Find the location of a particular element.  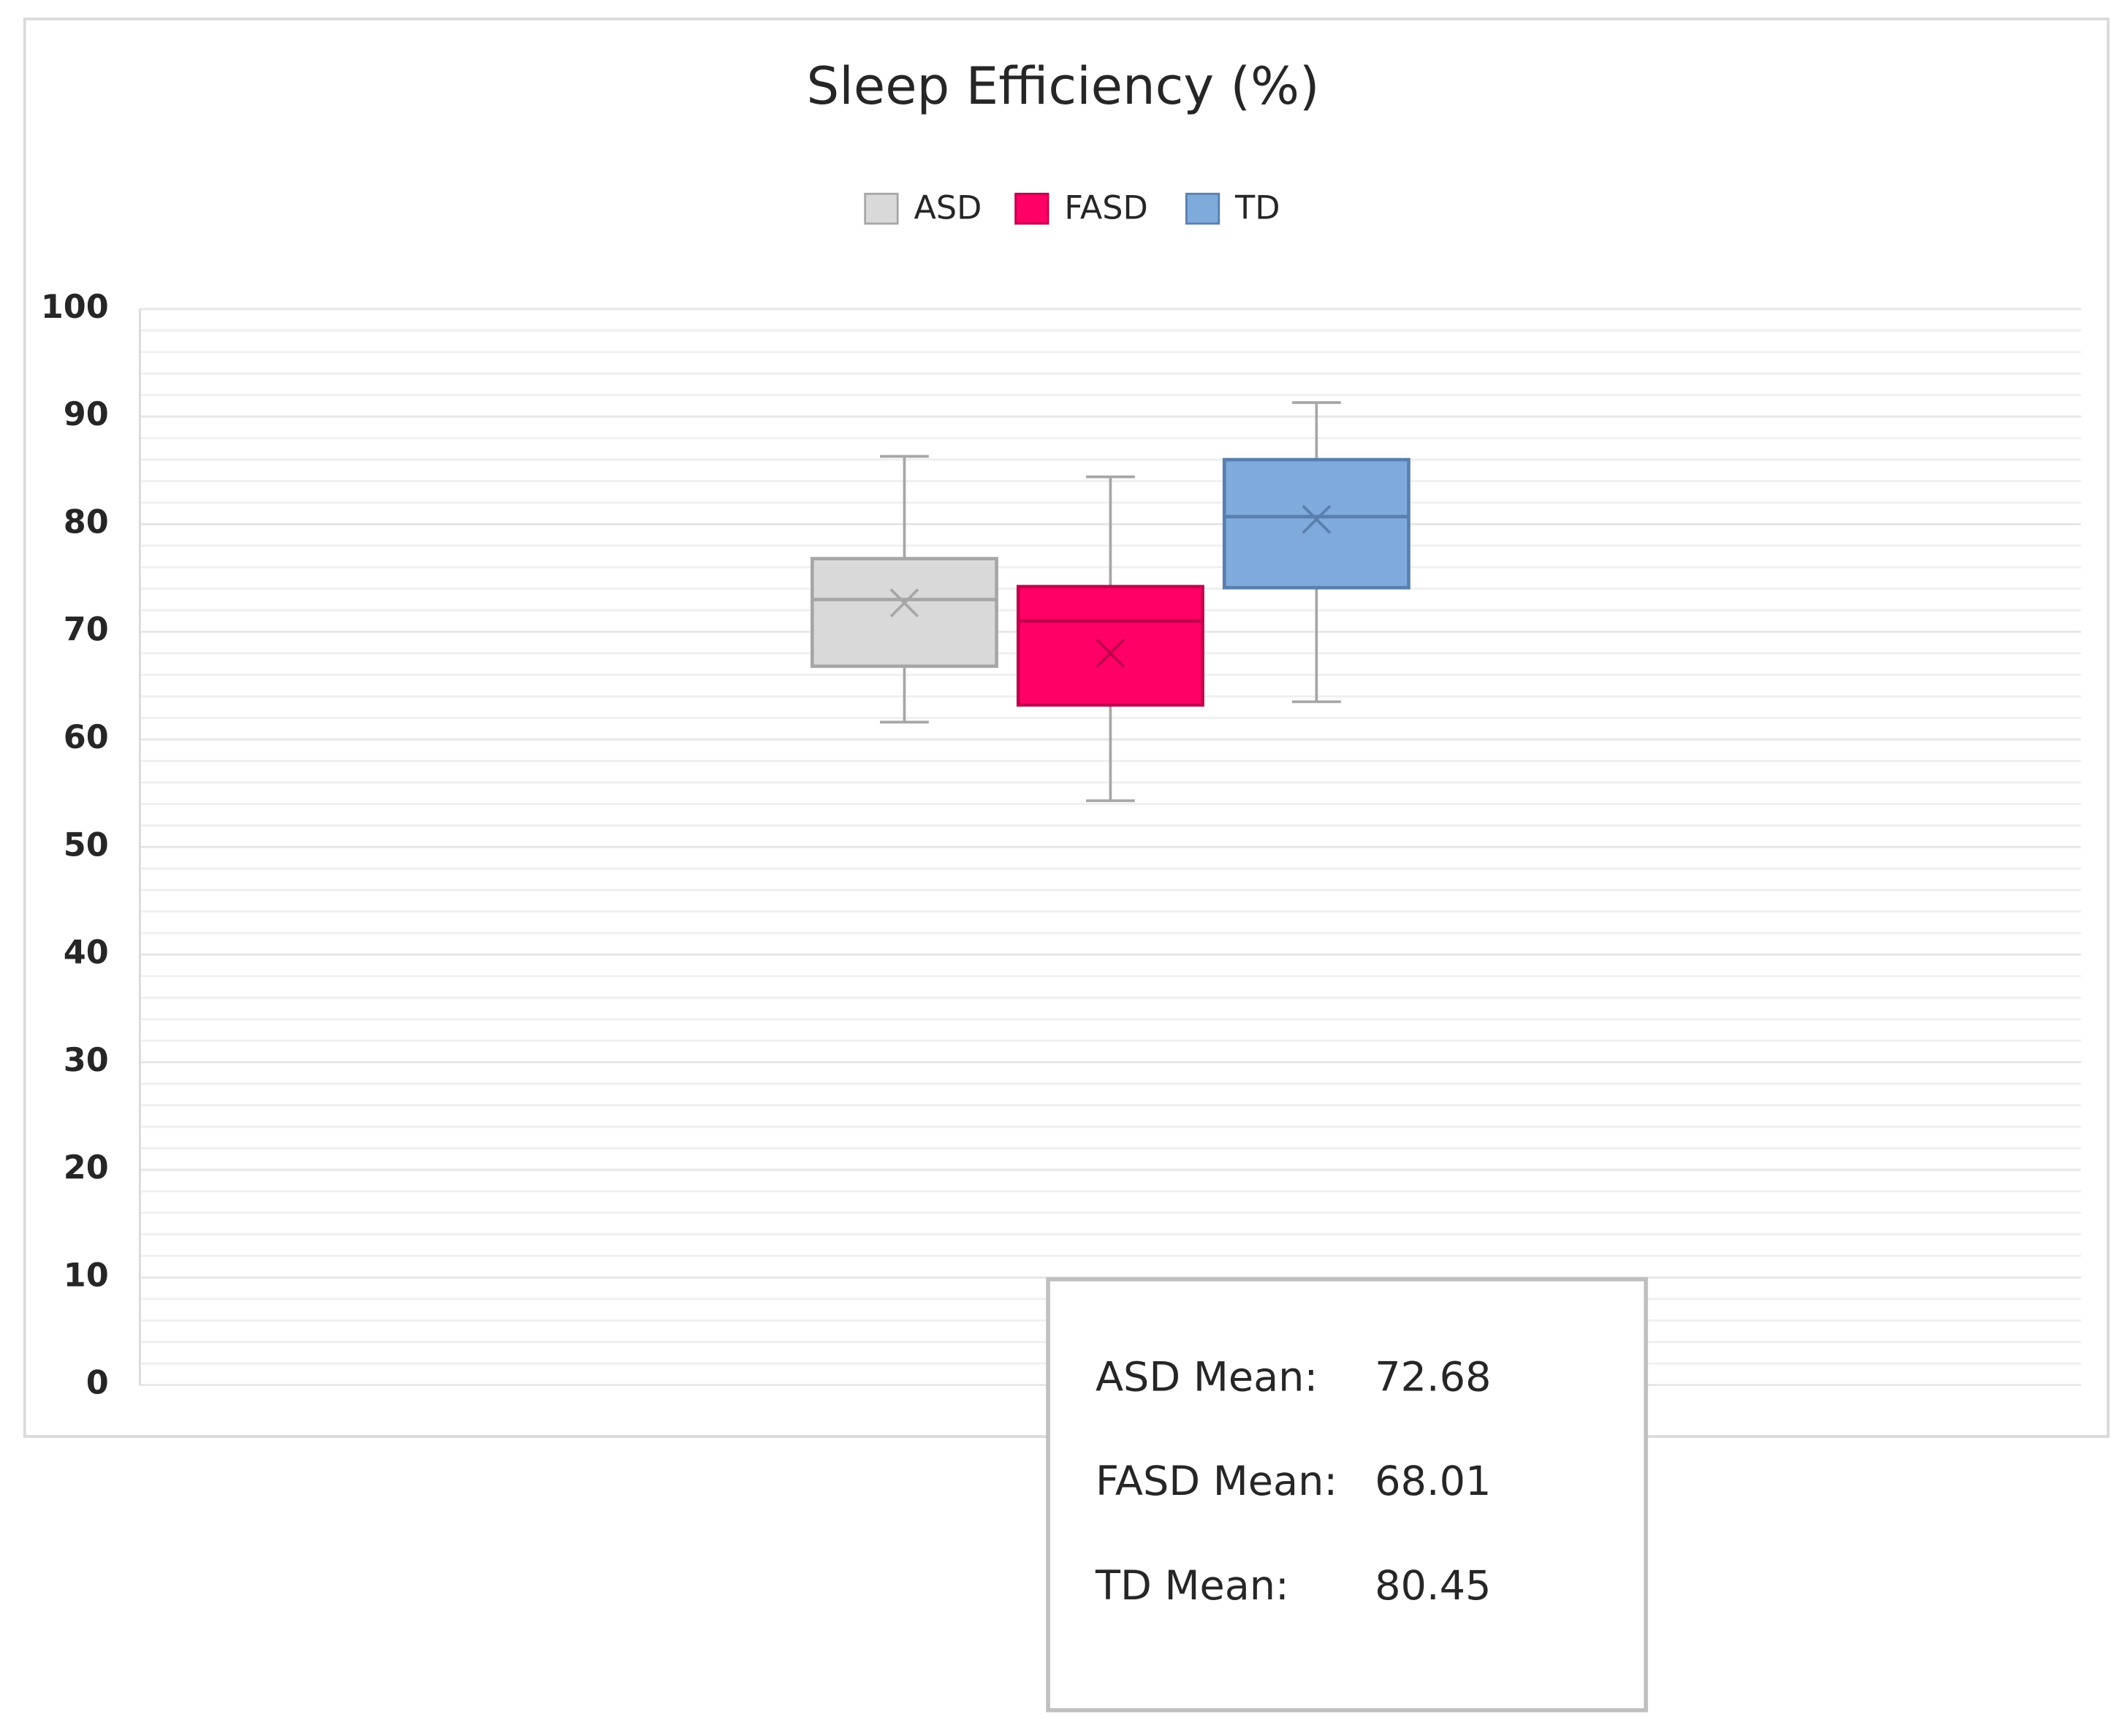

legend-label: TD is located at coordinates (1257, 207).